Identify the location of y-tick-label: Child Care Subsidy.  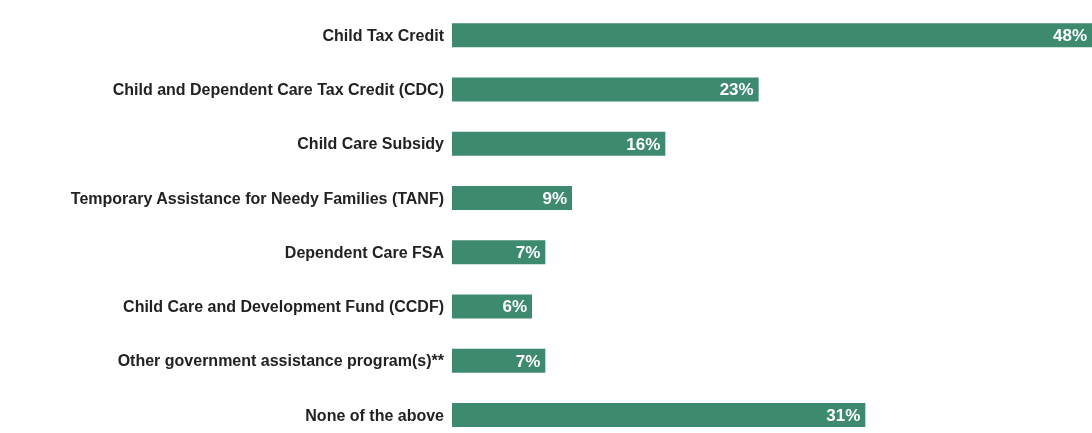
(371, 144).